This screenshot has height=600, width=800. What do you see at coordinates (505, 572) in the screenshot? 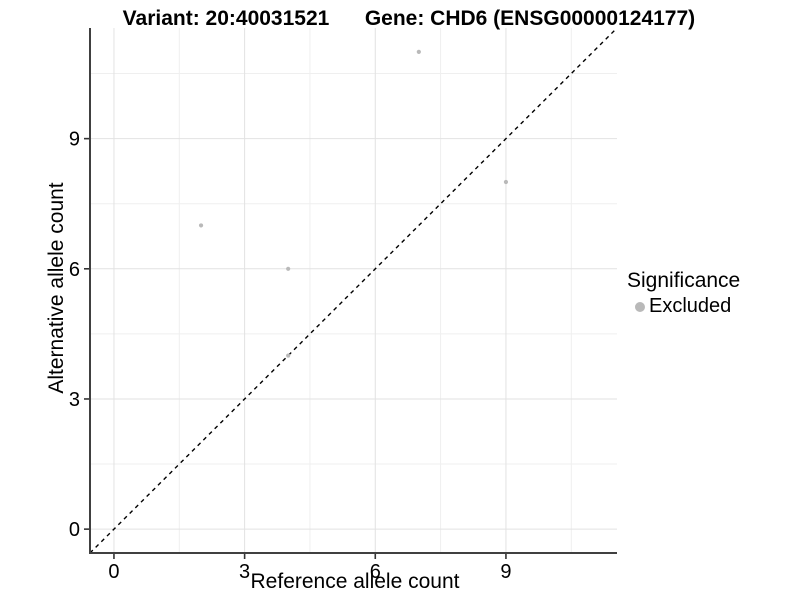
I see `x-tick-label: 9` at bounding box center [505, 572].